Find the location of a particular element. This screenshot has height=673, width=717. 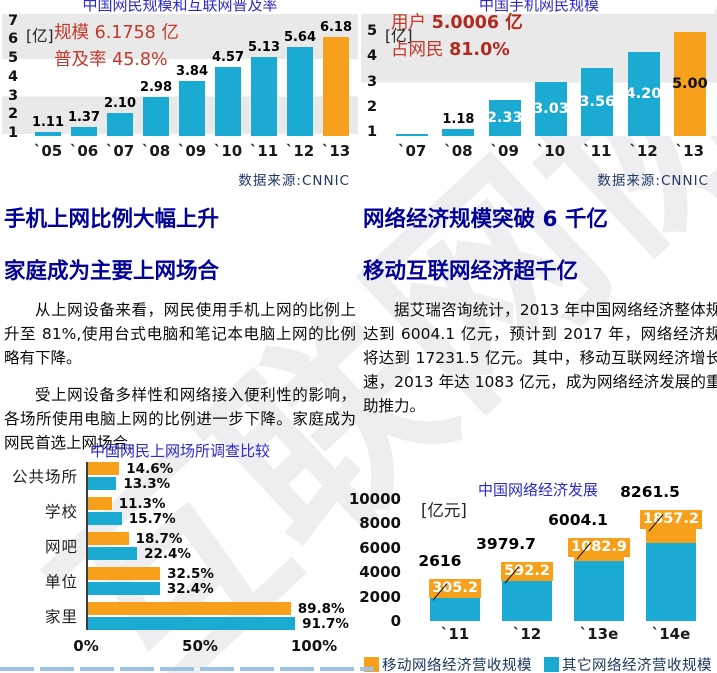

bar-cell: 1.37 is located at coordinates (84, 123).